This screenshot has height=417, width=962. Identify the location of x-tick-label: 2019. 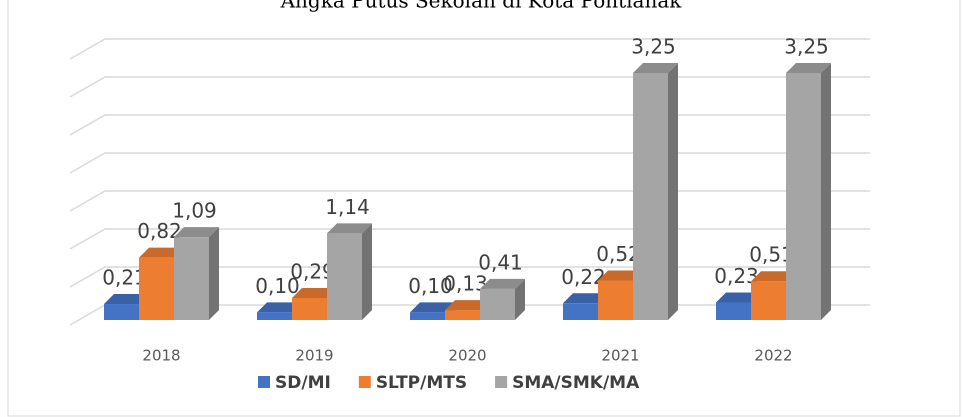
(314, 356).